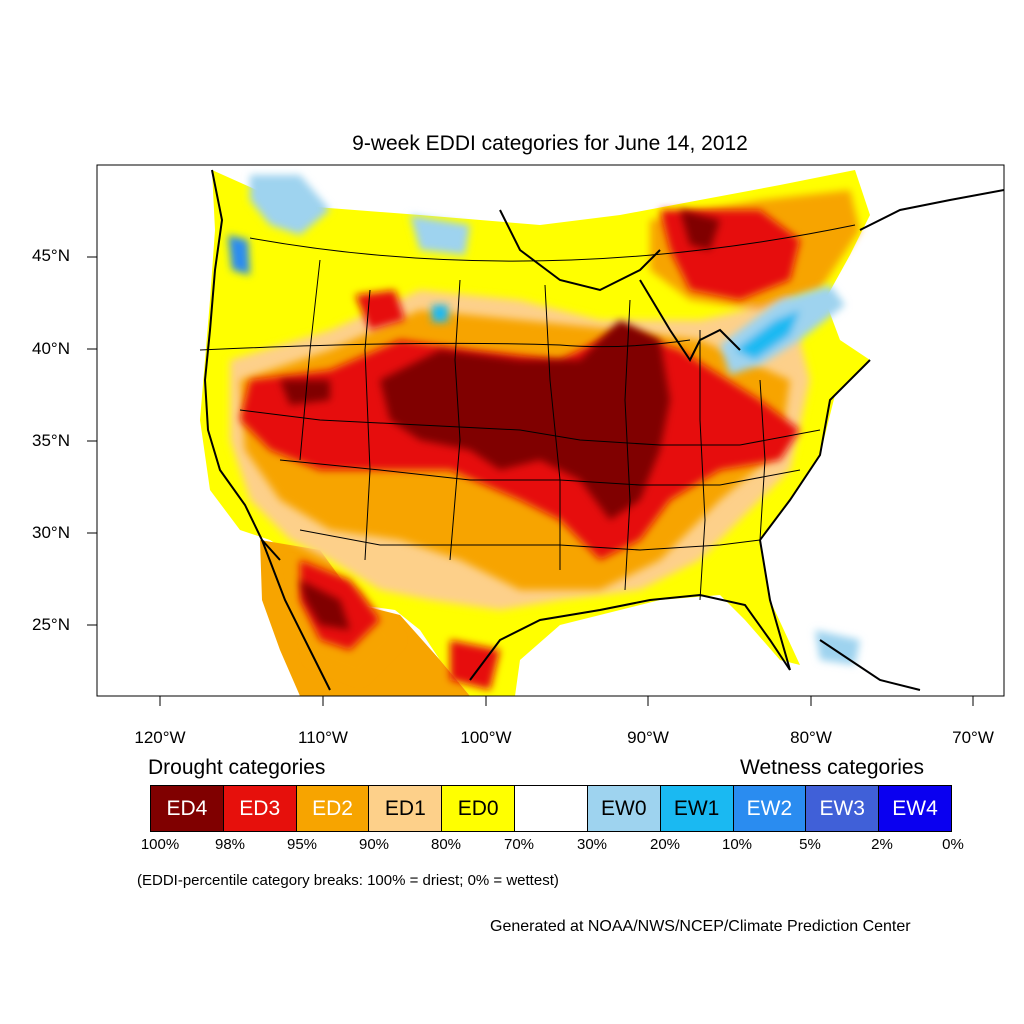 Image resolution: width=1024 pixels, height=1024 pixels. What do you see at coordinates (737, 844) in the screenshot?
I see `break-10: 10%` at bounding box center [737, 844].